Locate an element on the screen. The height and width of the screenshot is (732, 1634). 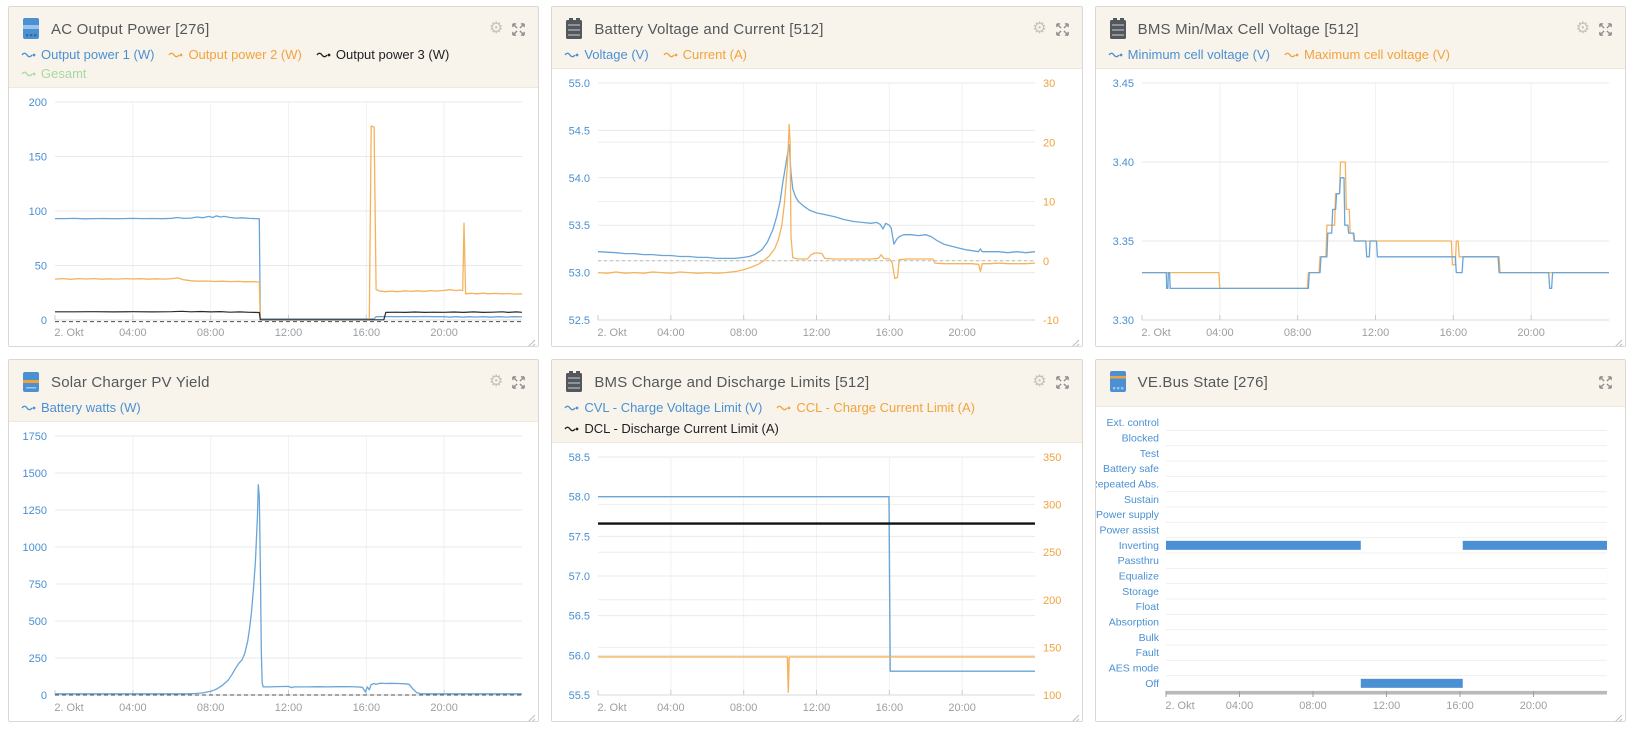
svg-text: Off is located at coordinates (1152, 684).